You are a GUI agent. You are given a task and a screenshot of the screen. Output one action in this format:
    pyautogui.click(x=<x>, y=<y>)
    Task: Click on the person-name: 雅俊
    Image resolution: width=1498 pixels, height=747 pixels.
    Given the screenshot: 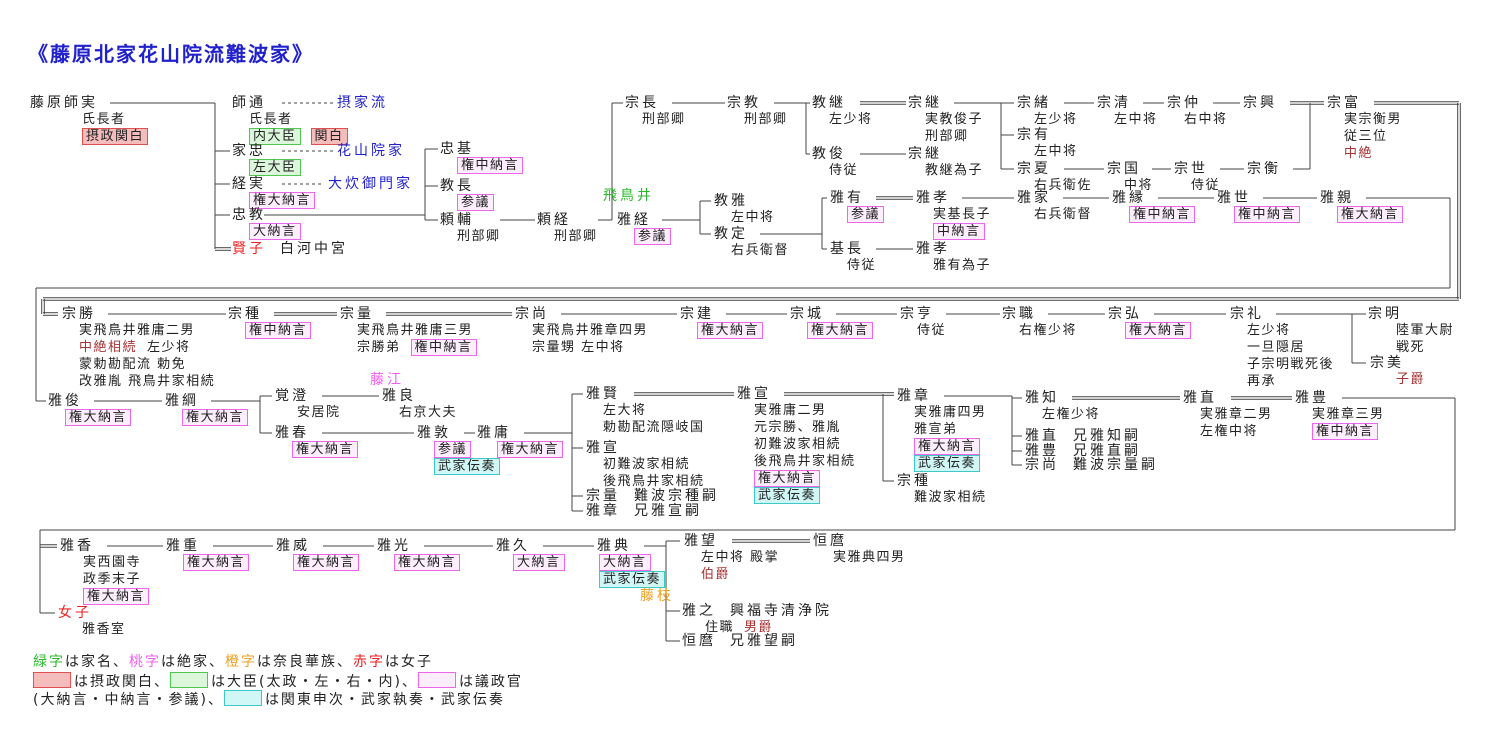 What is the action you would take?
    pyautogui.click(x=89, y=401)
    